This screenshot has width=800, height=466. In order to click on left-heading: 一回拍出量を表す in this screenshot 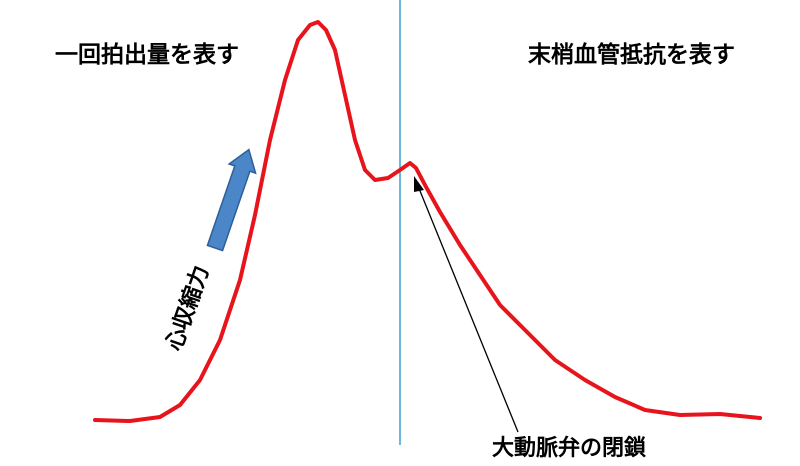, I will do `click(147, 55)`.